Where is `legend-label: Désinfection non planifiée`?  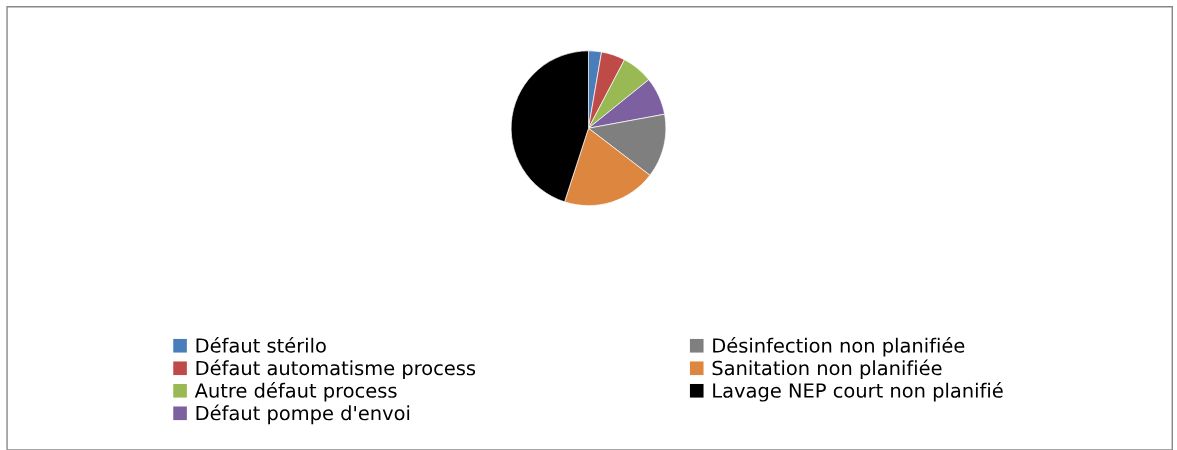
legend-label: Désinfection non planifiée is located at coordinates (839, 347).